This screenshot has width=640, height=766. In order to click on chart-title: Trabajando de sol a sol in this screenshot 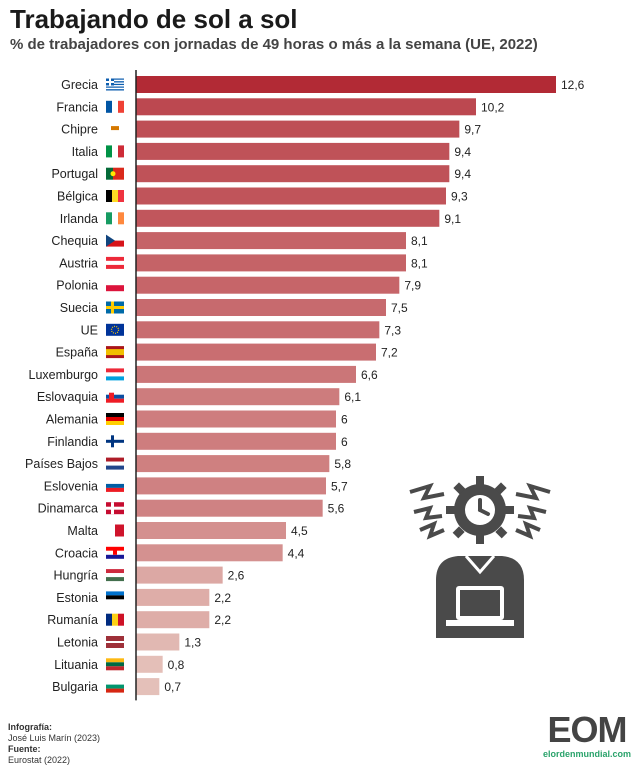, I will do `click(154, 19)`.